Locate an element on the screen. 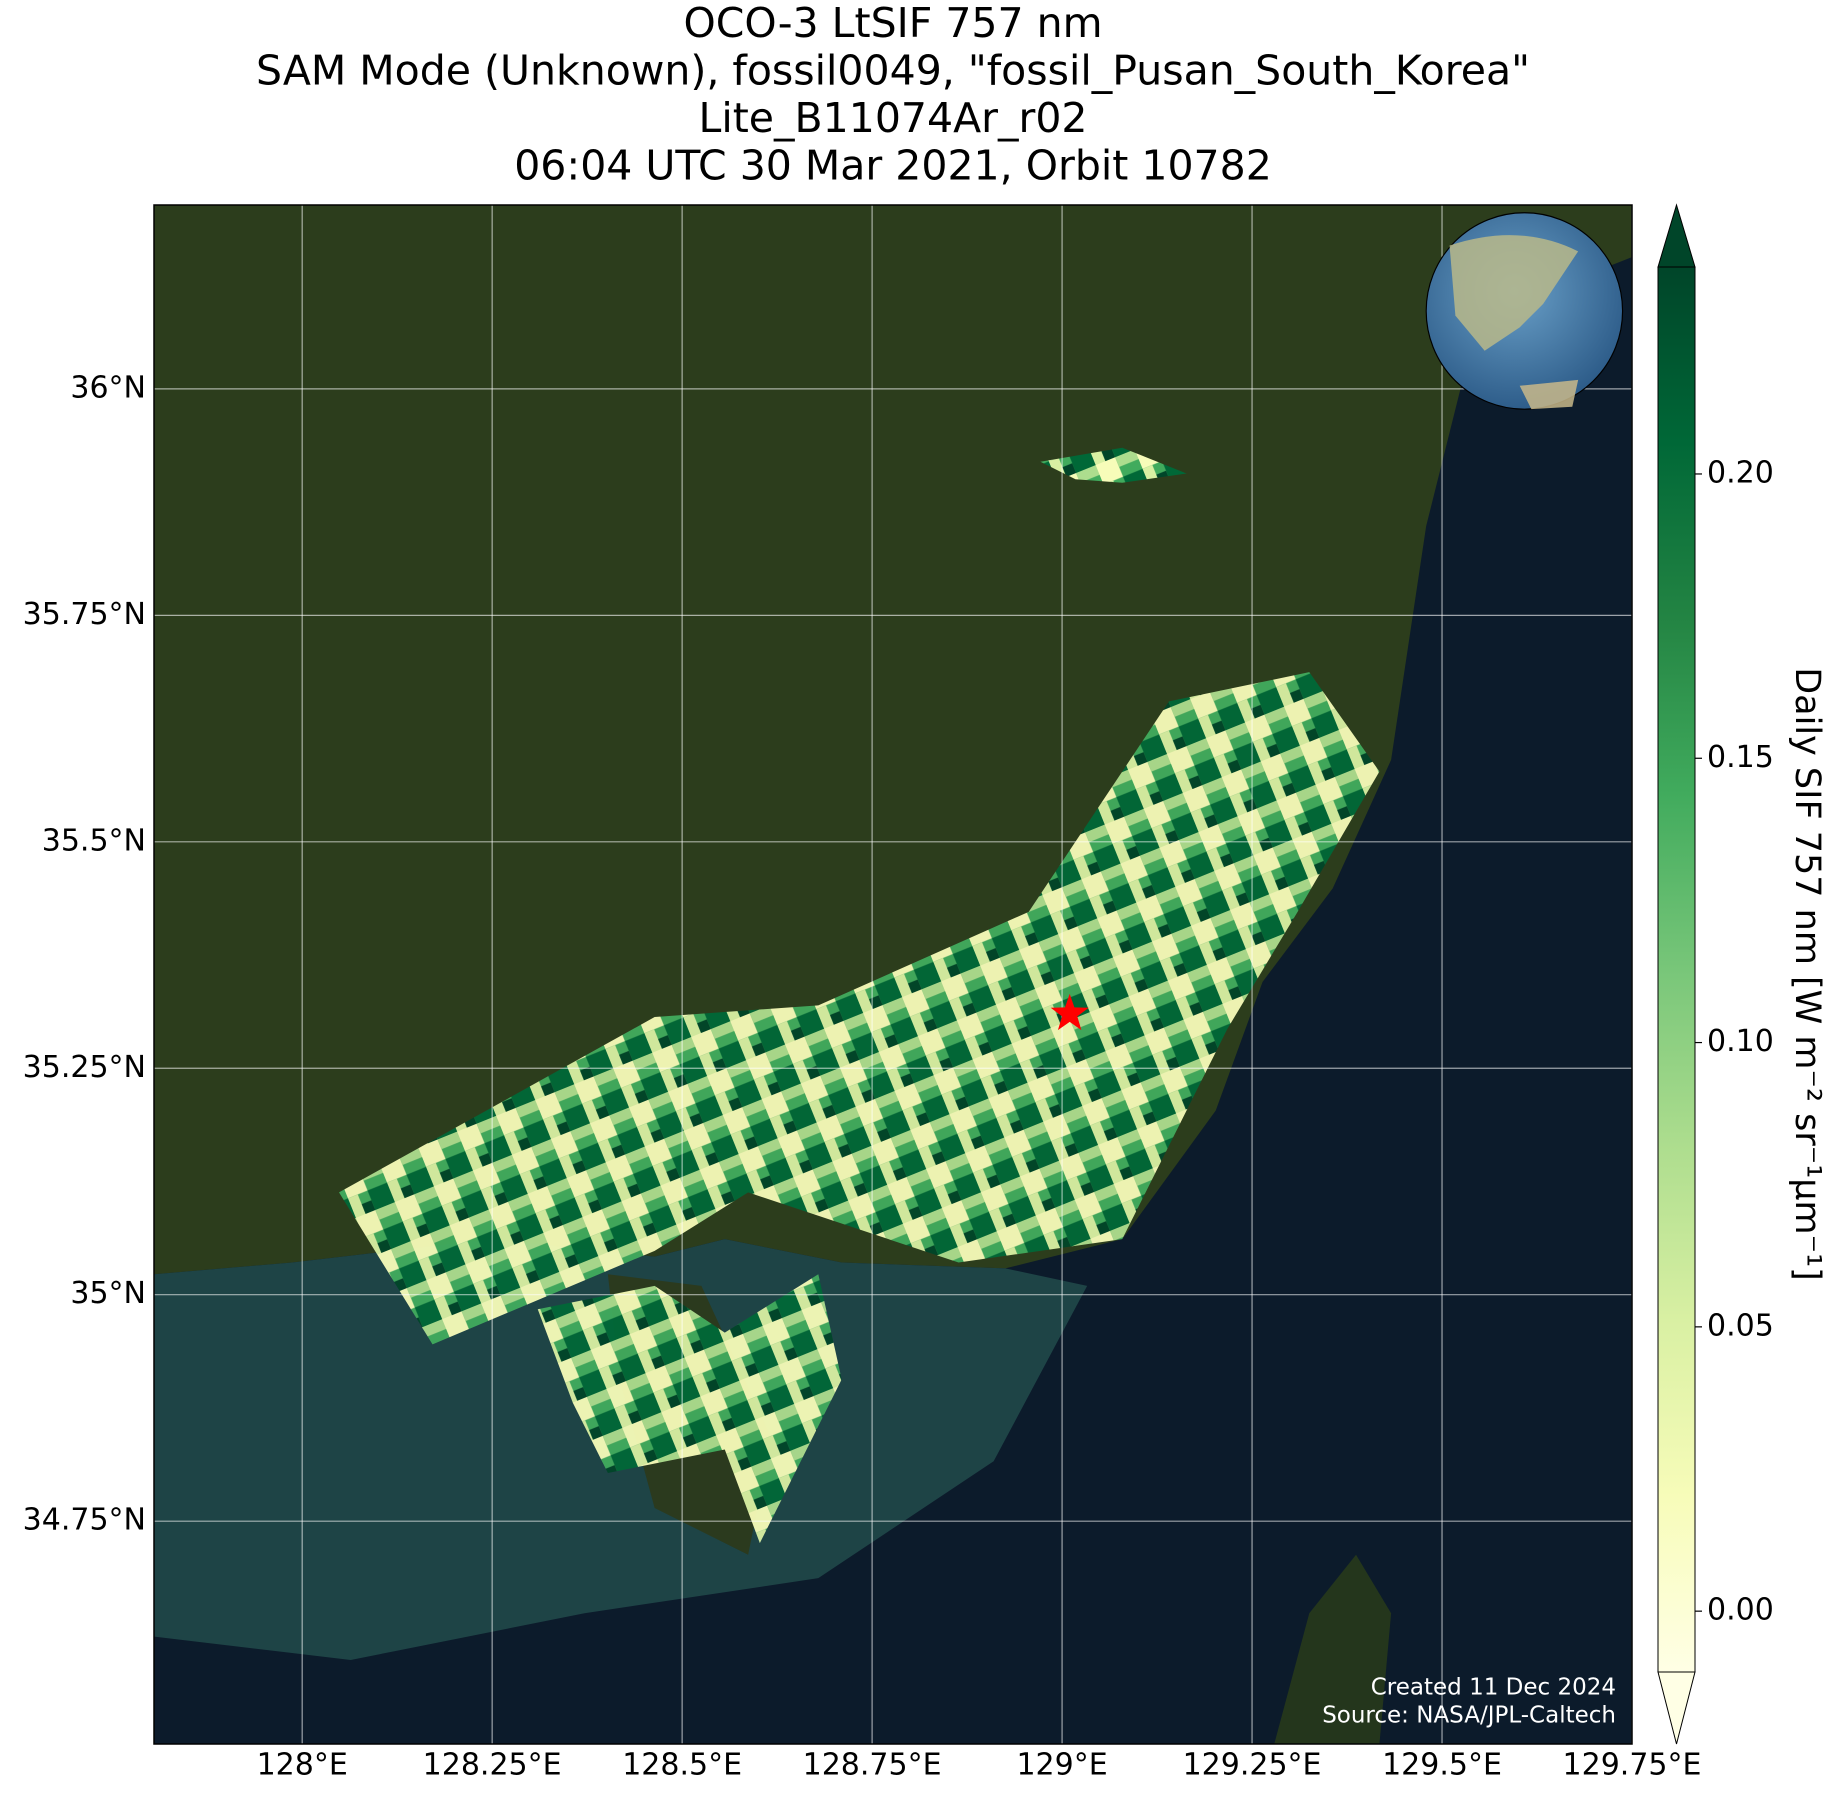 This screenshot has width=1833, height=1795. colorbar-extend-max is located at coordinates (1676, 235).